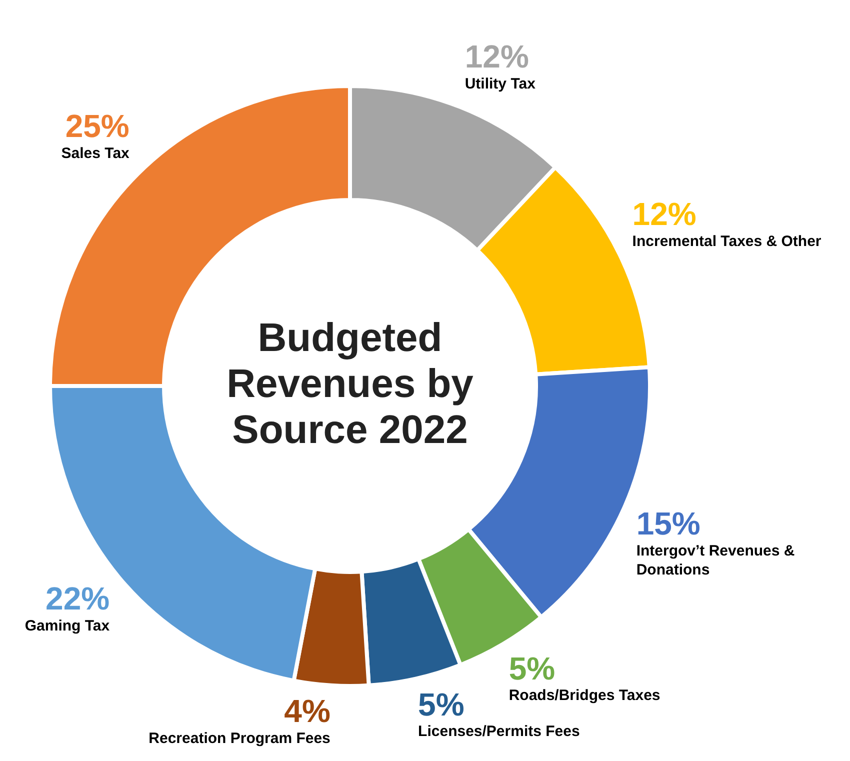  What do you see at coordinates (584, 695) in the screenshot?
I see `slice-label: Roads/Bridges Taxes` at bounding box center [584, 695].